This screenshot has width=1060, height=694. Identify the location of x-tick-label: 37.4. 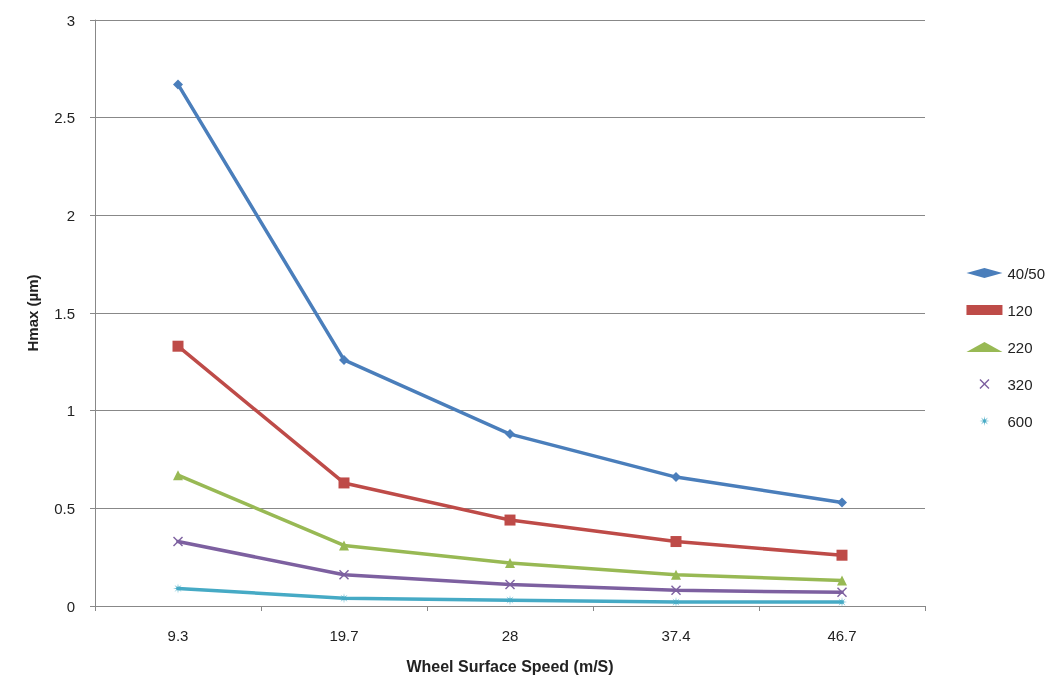
(676, 635).